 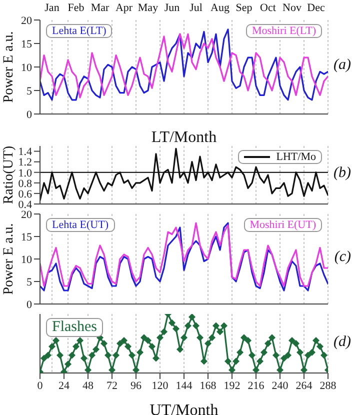 I want to click on x-tick-label: 240, so click(x=280, y=386).